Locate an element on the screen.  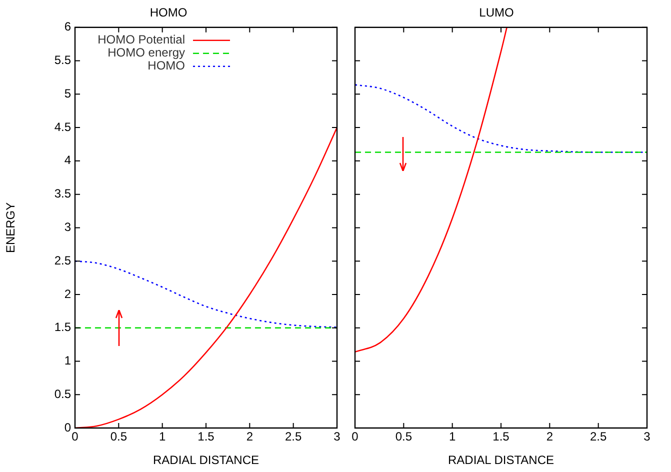
y-tick-label: 2.5 is located at coordinates (63, 260).